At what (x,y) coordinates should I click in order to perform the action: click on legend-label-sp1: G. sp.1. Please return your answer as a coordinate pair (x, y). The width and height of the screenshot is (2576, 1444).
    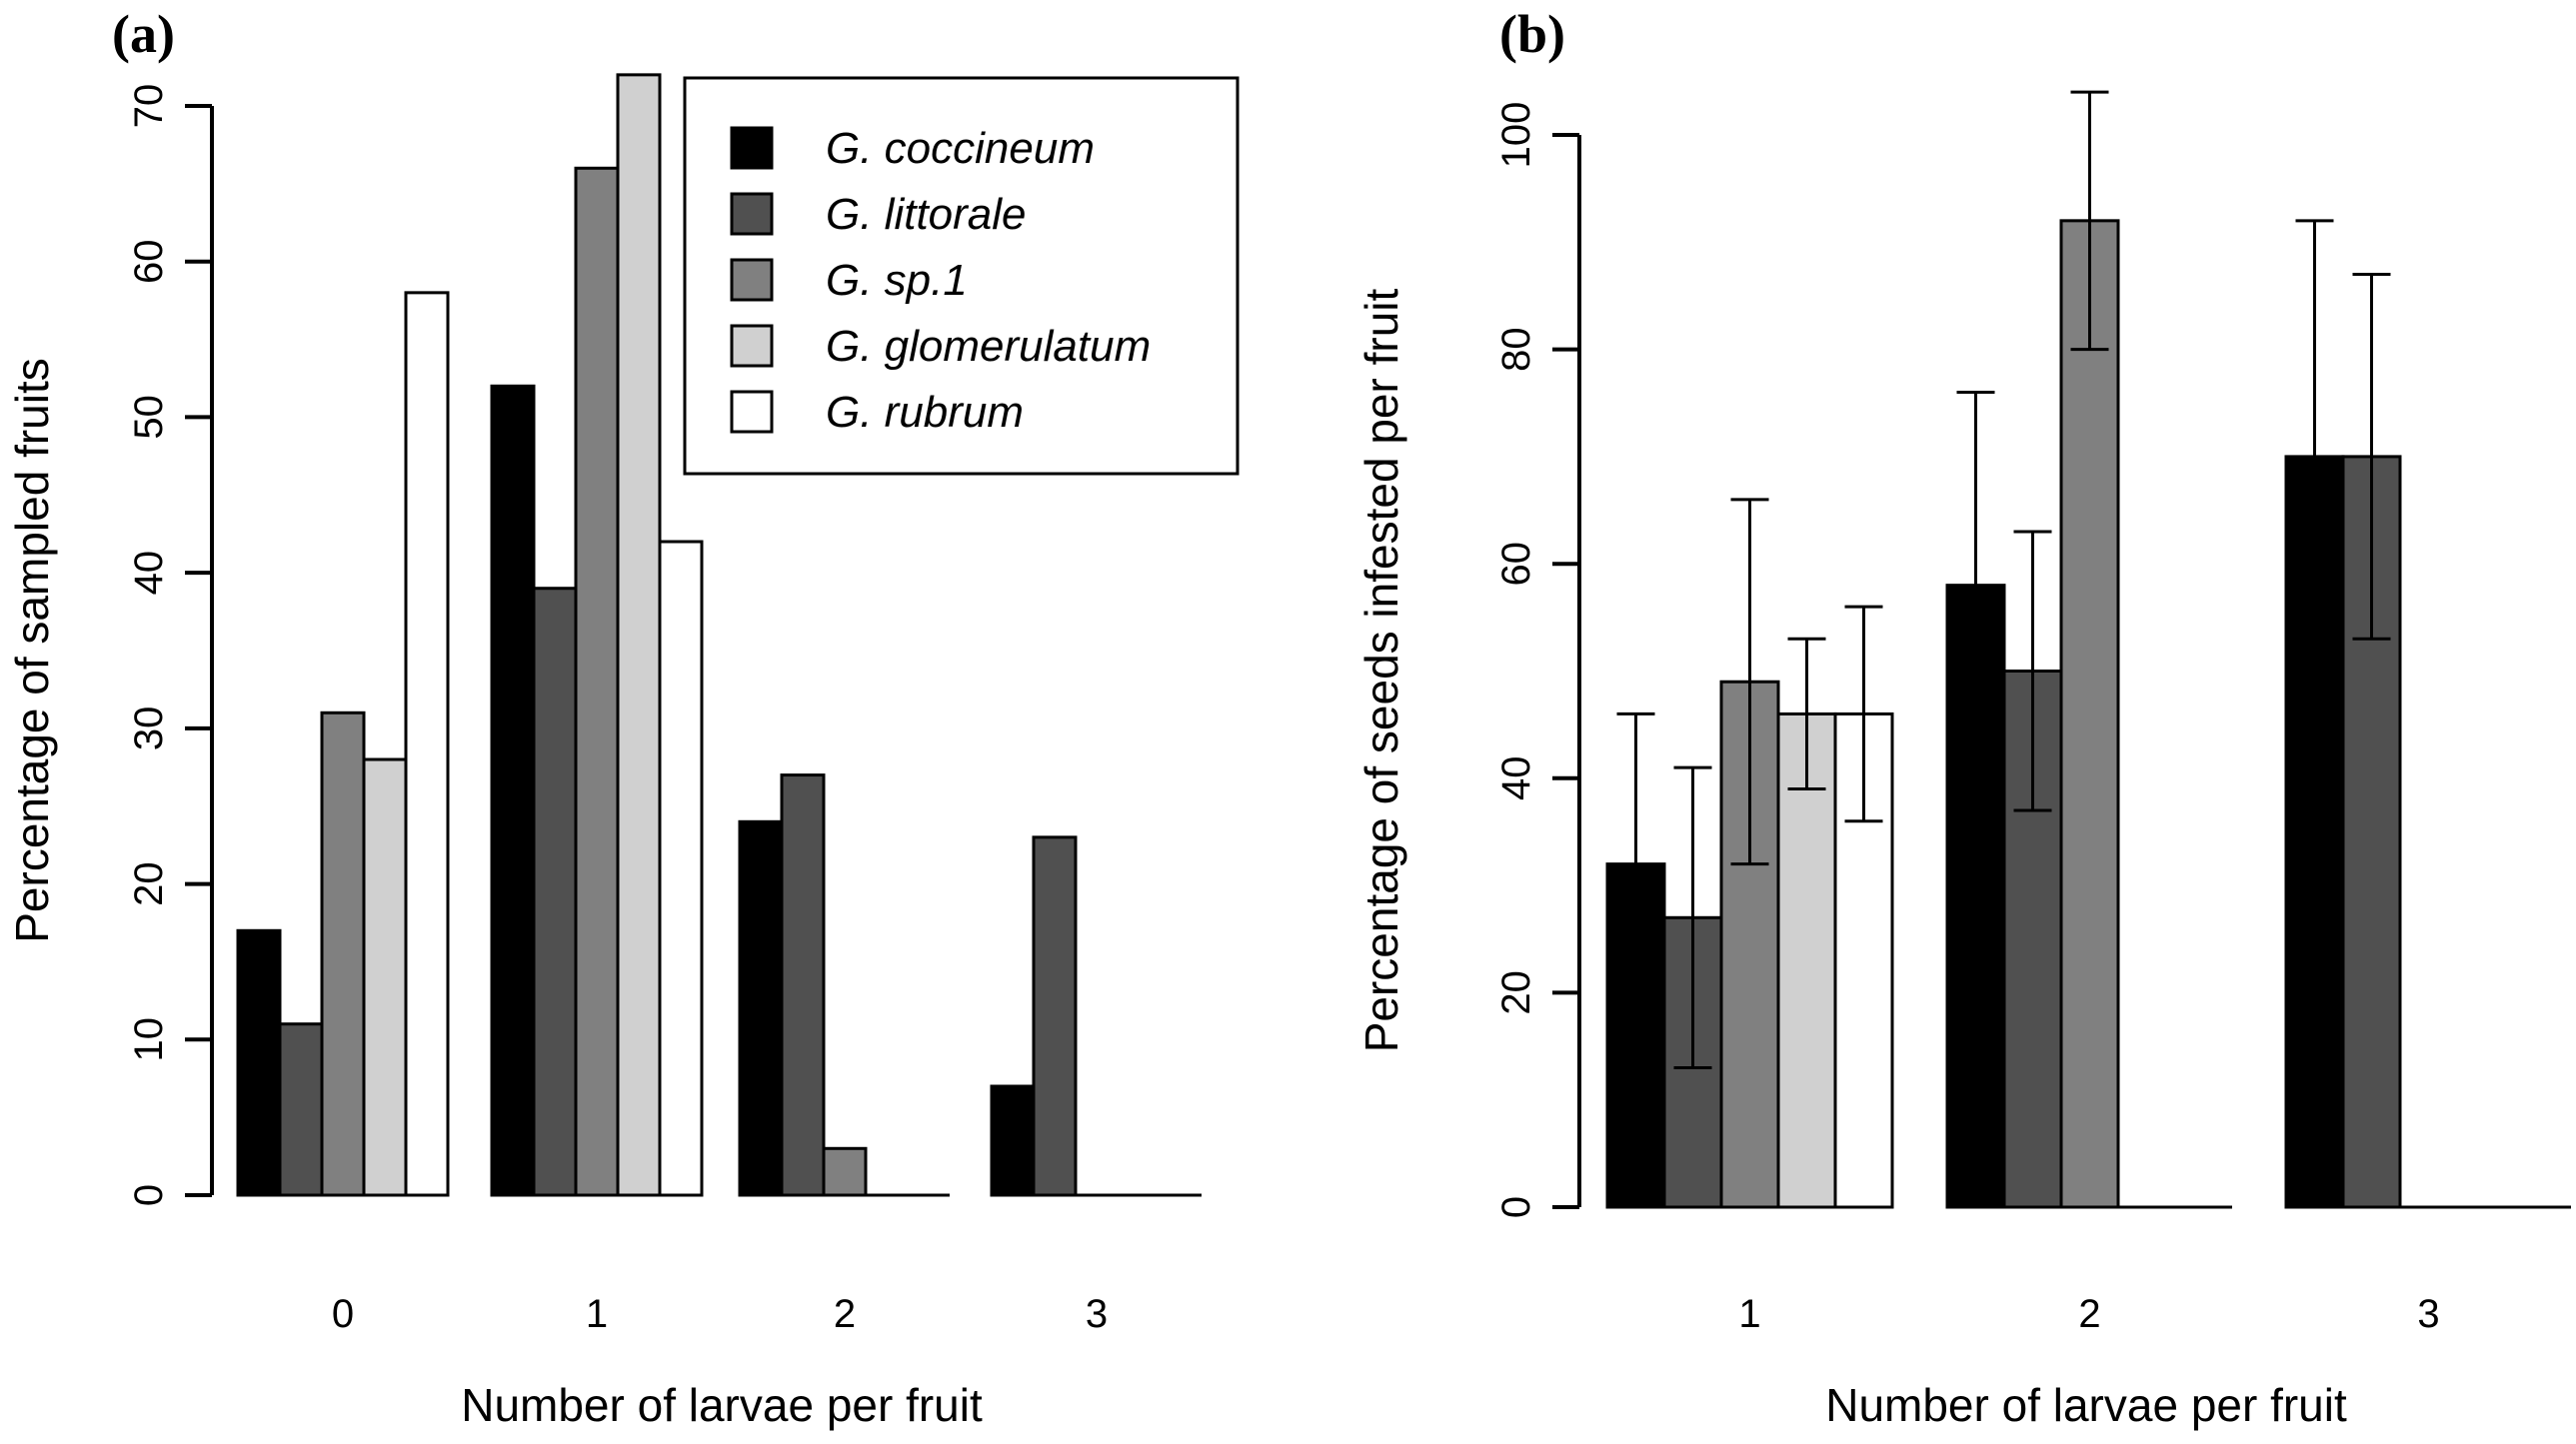
    Looking at the image, I should click on (897, 280).